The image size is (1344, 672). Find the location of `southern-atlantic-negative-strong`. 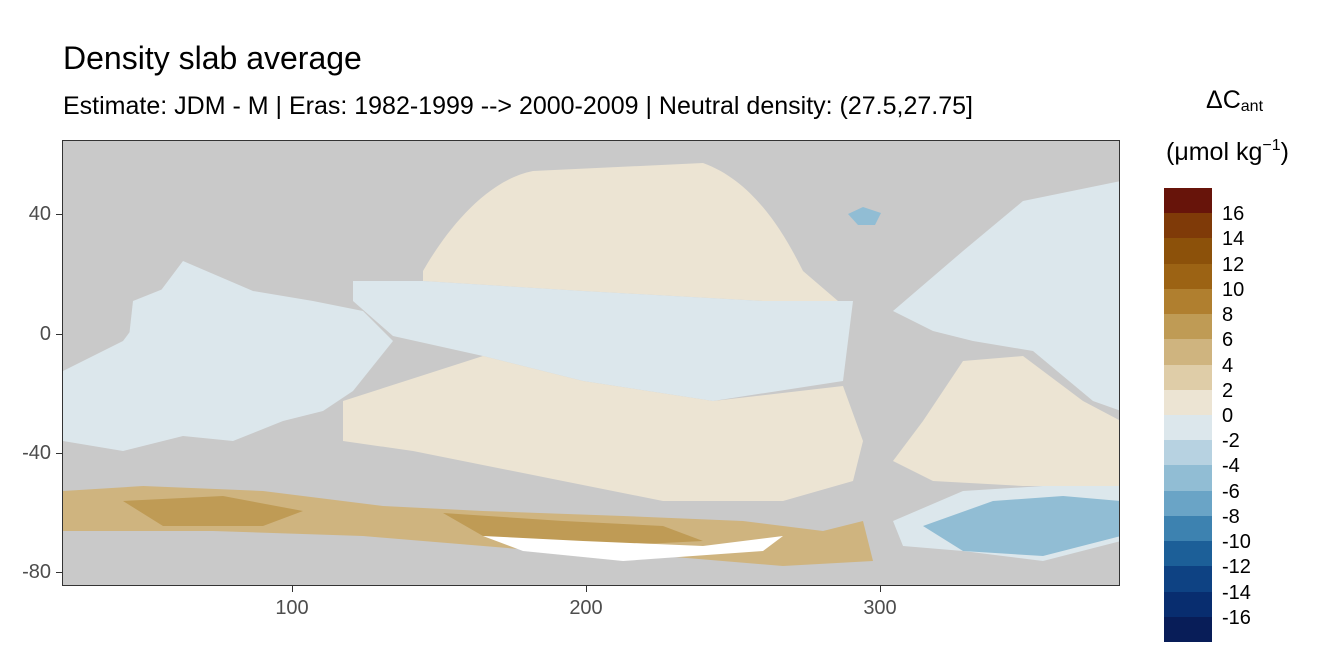

southern-atlantic-negative-strong is located at coordinates (1021, 526).